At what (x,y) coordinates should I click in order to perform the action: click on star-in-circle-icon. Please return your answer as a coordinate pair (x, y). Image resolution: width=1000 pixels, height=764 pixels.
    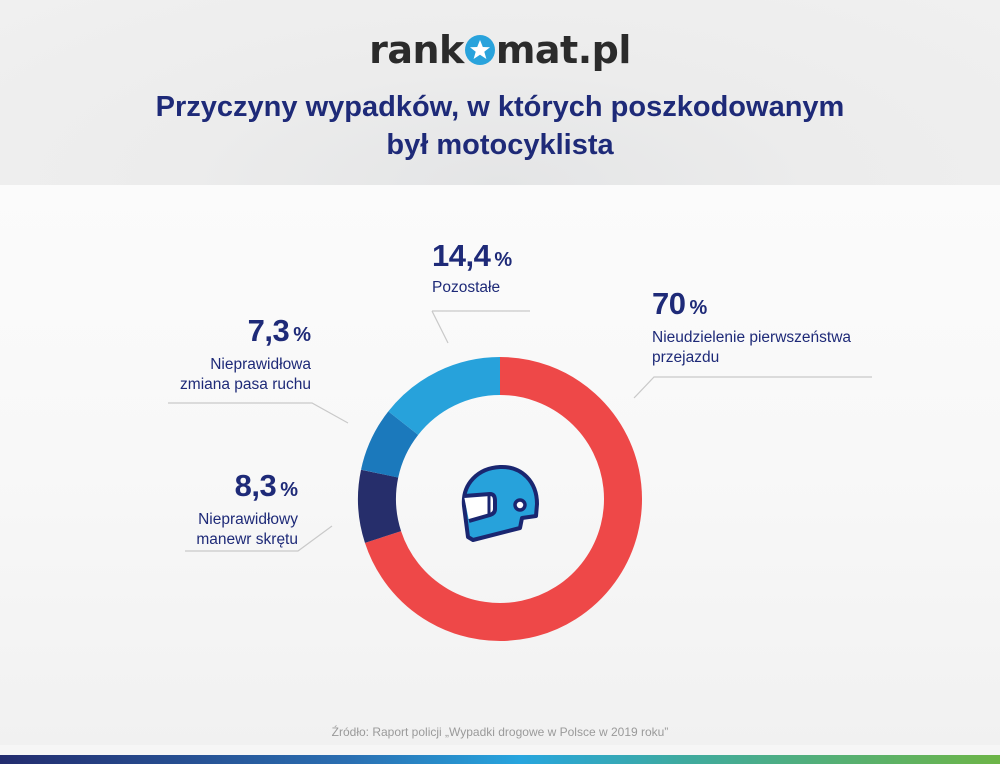
    Looking at the image, I should click on (479, 50).